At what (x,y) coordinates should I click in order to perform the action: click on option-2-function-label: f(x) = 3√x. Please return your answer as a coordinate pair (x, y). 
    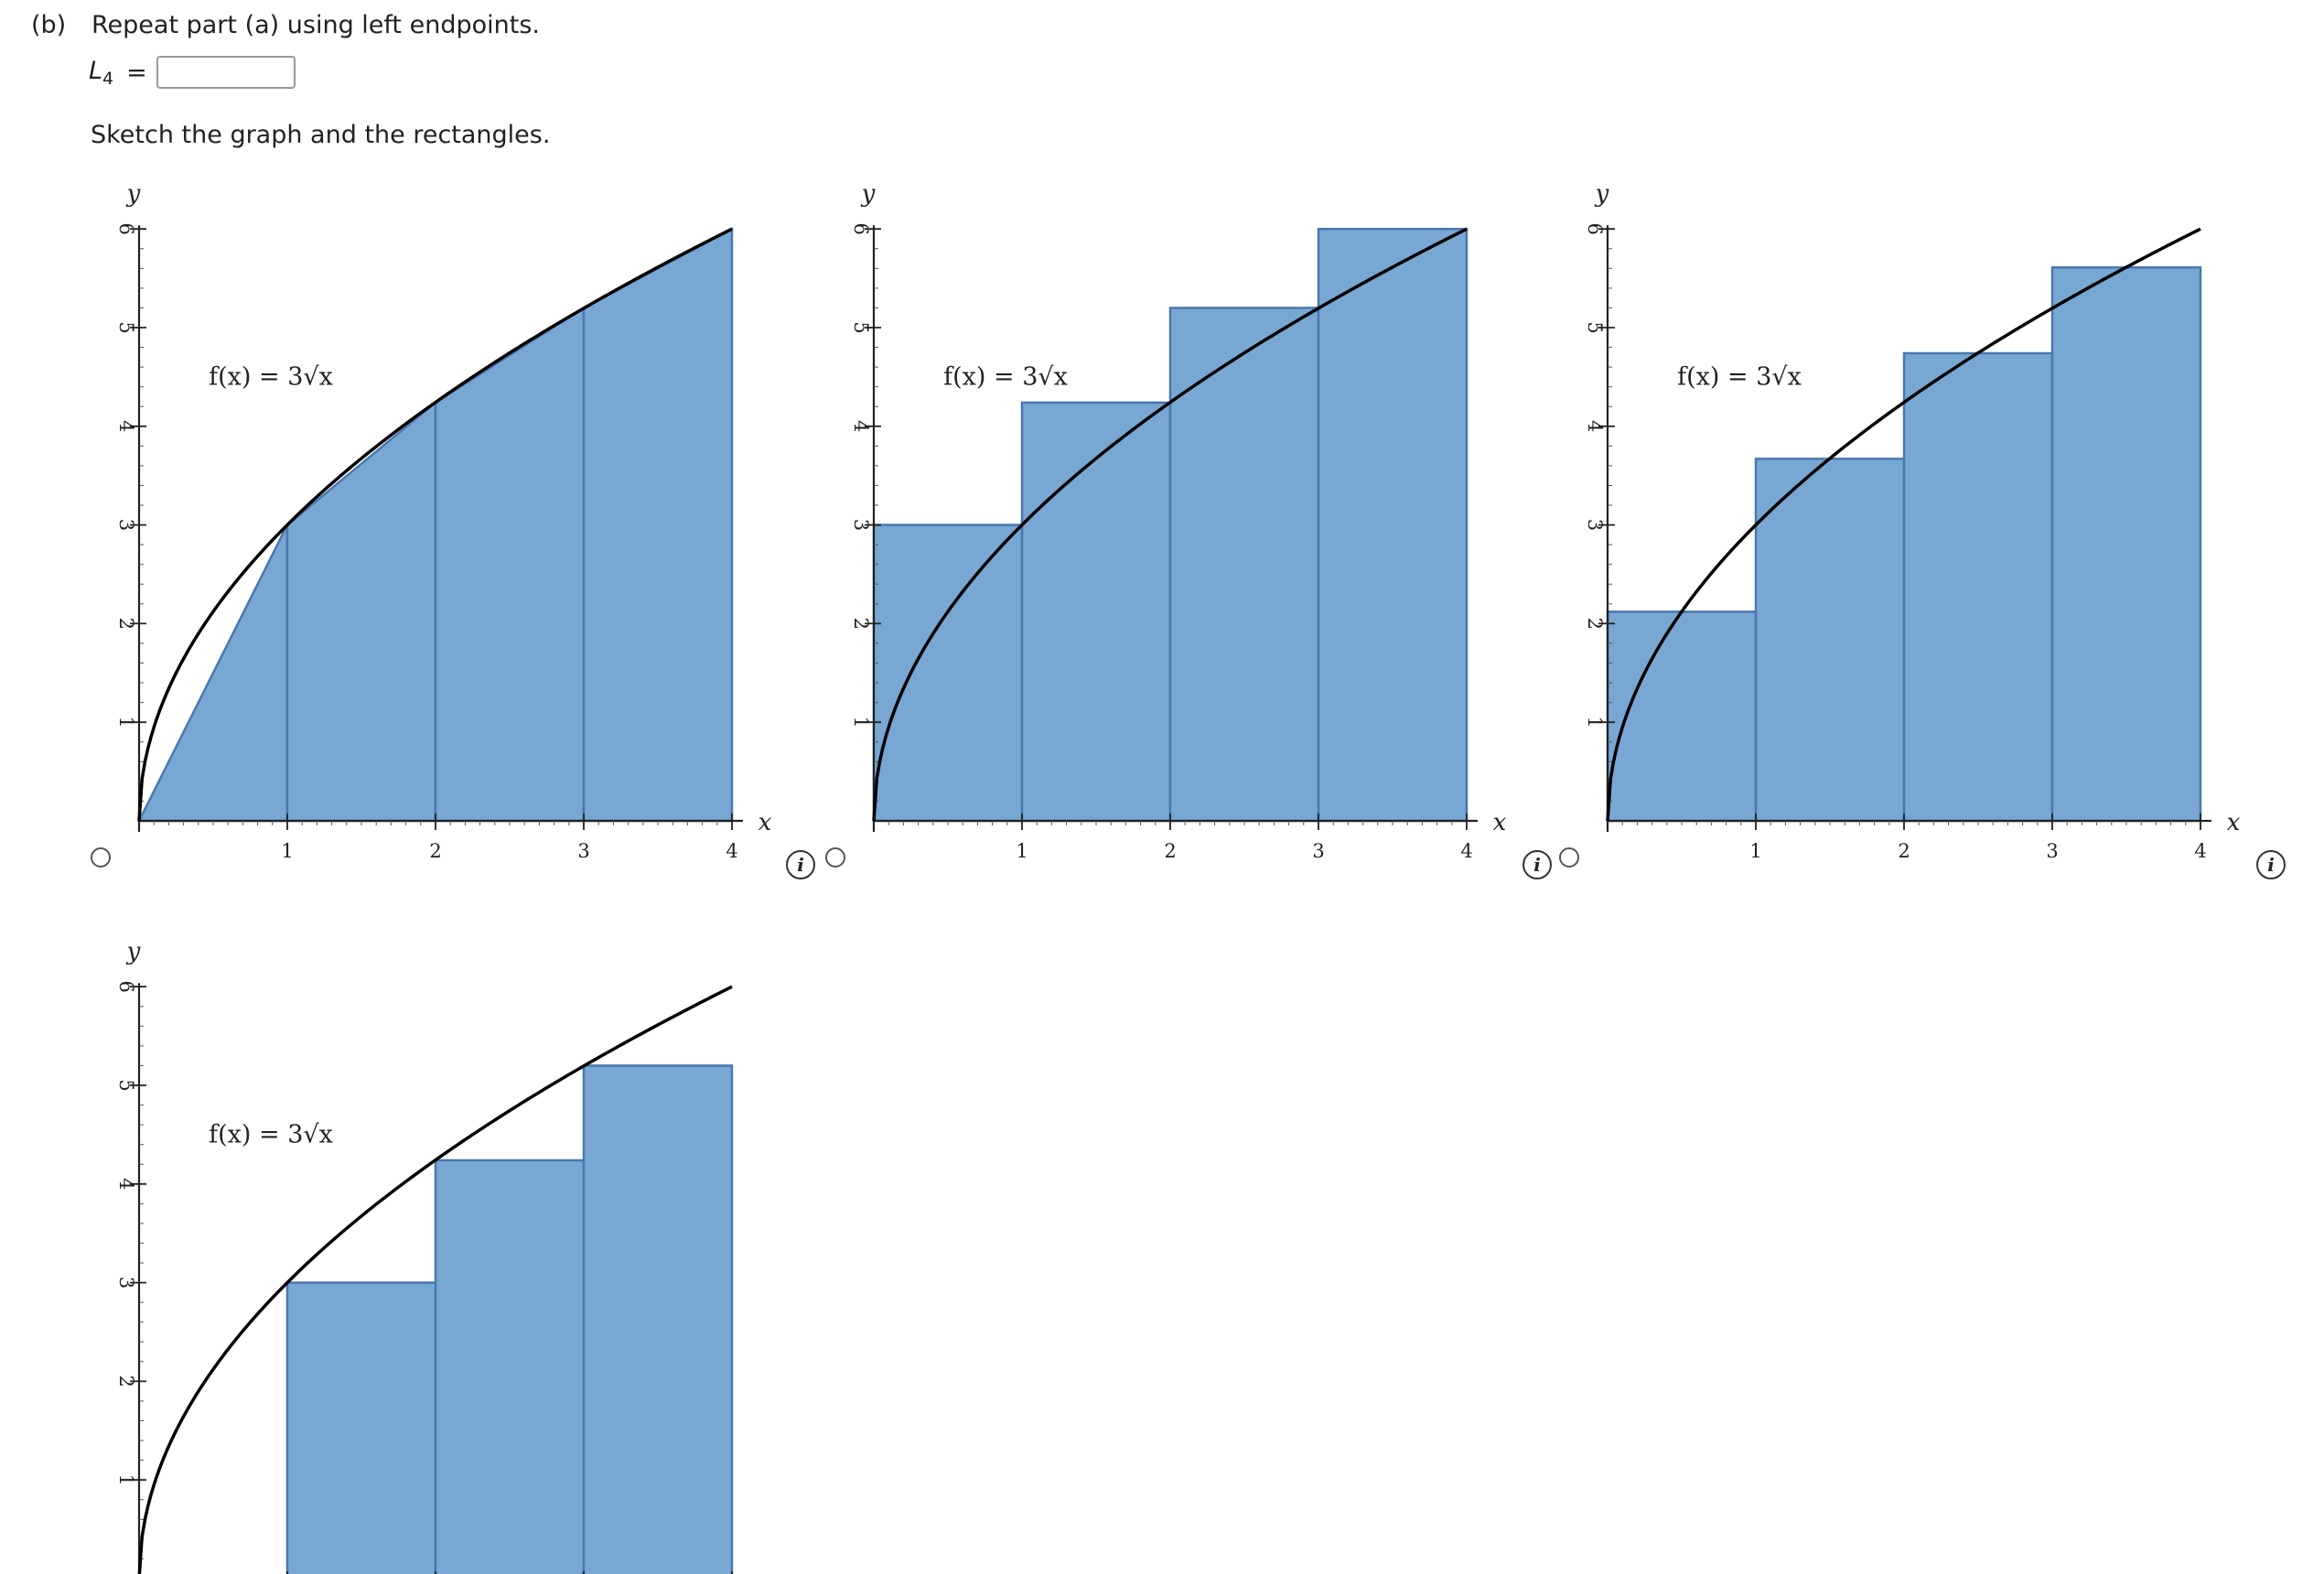
    Looking at the image, I should click on (1005, 377).